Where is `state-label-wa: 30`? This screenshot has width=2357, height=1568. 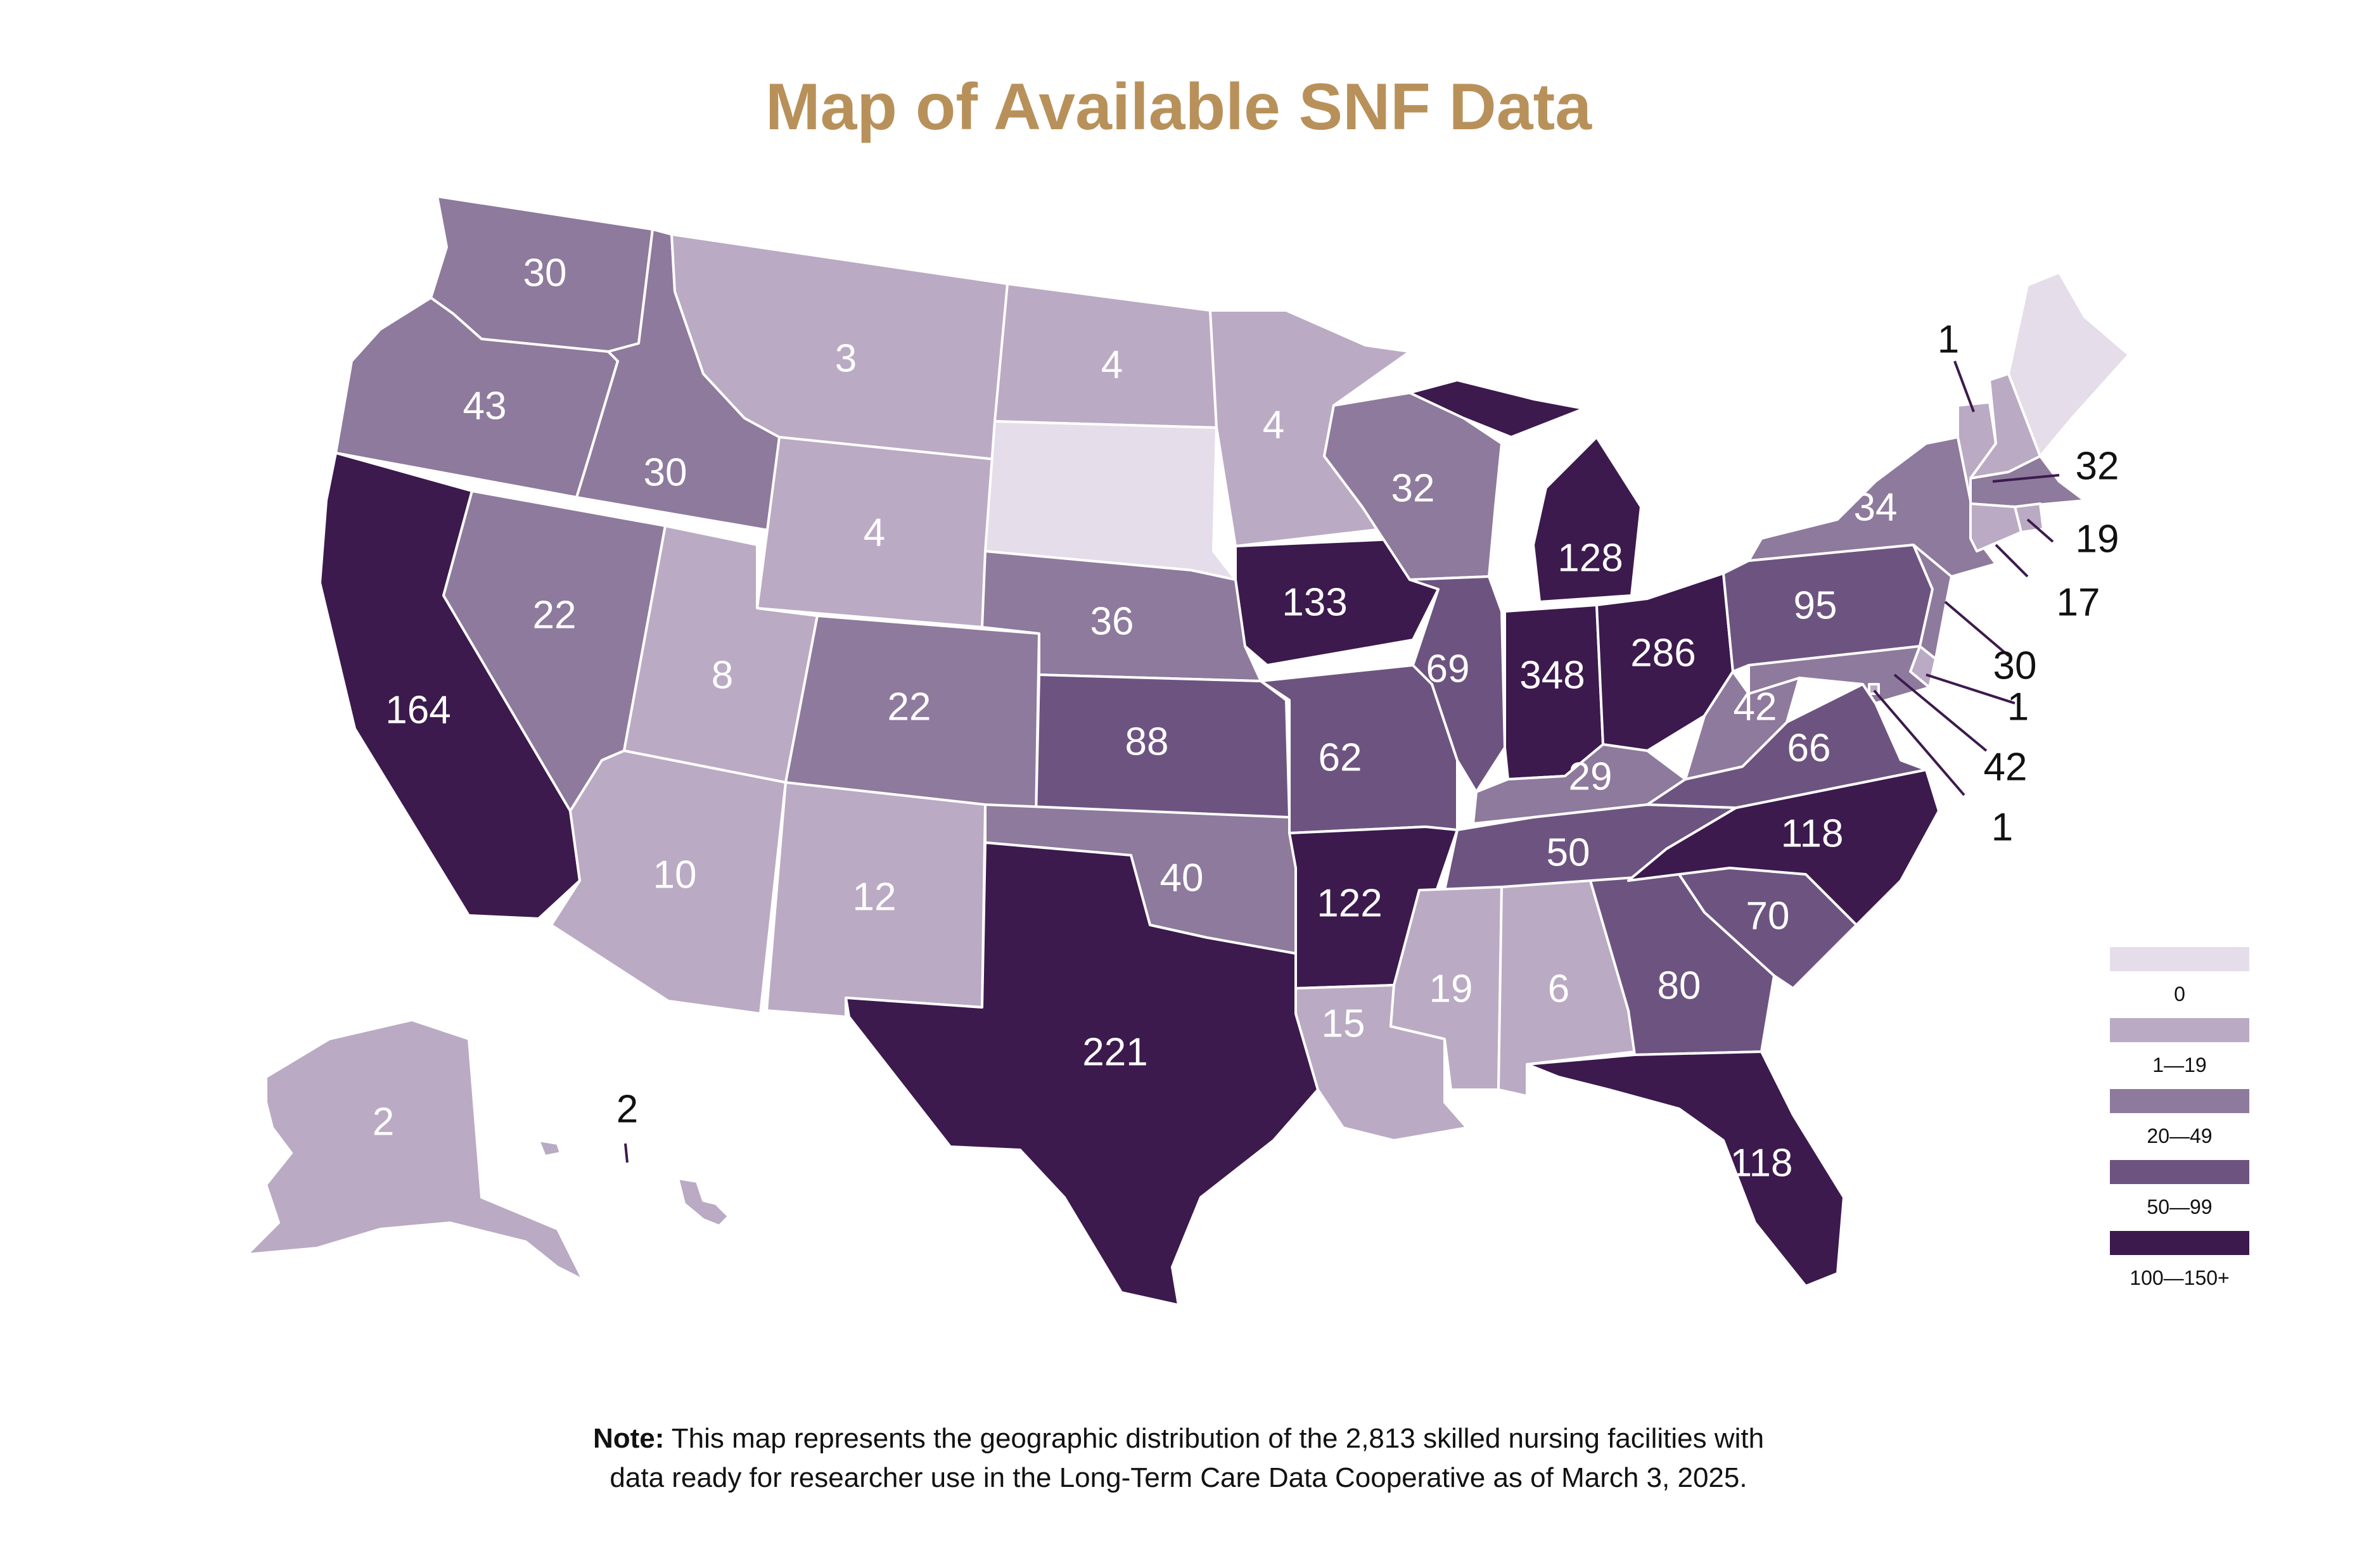
state-label-wa: 30 is located at coordinates (545, 273).